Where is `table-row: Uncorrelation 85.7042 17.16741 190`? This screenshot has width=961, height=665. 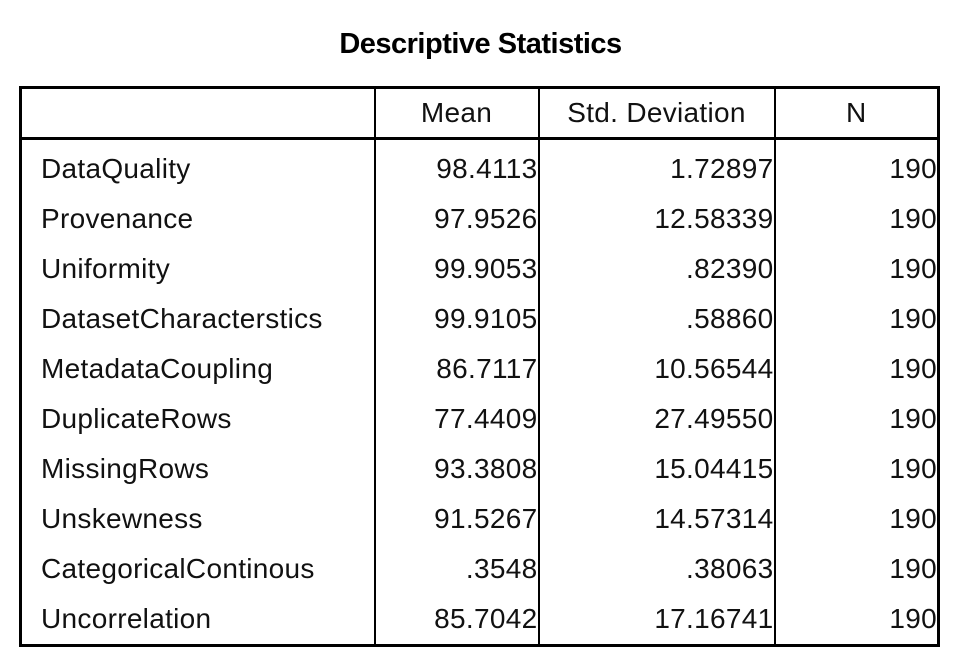 table-row: Uncorrelation 85.7042 17.16741 190 is located at coordinates (480, 620).